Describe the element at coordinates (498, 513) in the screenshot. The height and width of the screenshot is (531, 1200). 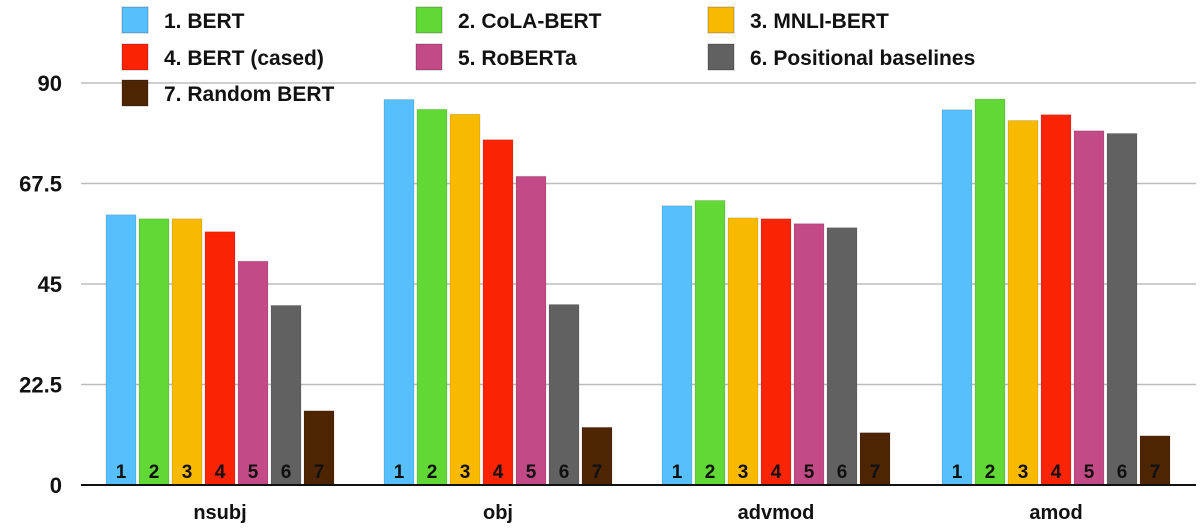
I see `x-category-label: obj` at that location.